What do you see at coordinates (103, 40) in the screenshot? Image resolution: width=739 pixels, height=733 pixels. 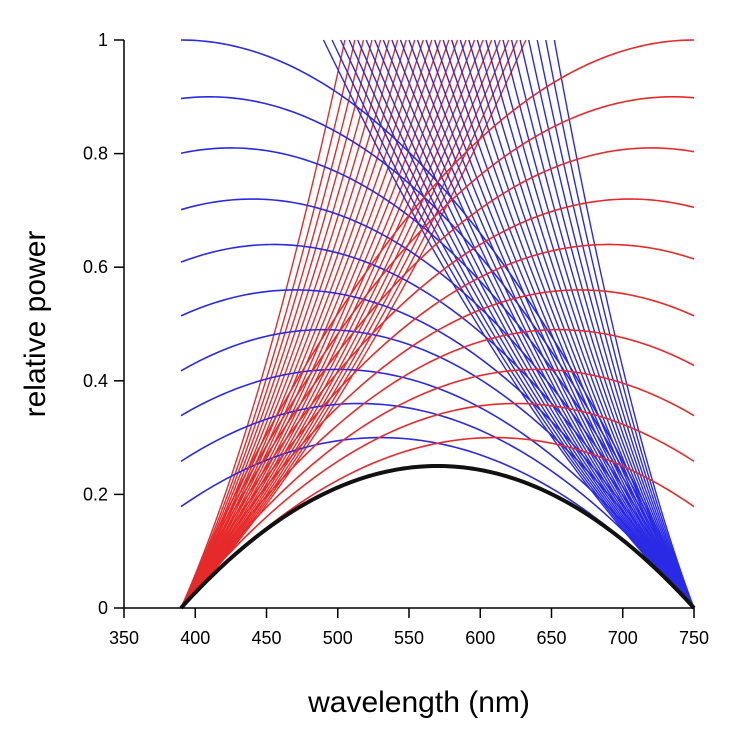 I see `y-tick-label: 1` at bounding box center [103, 40].